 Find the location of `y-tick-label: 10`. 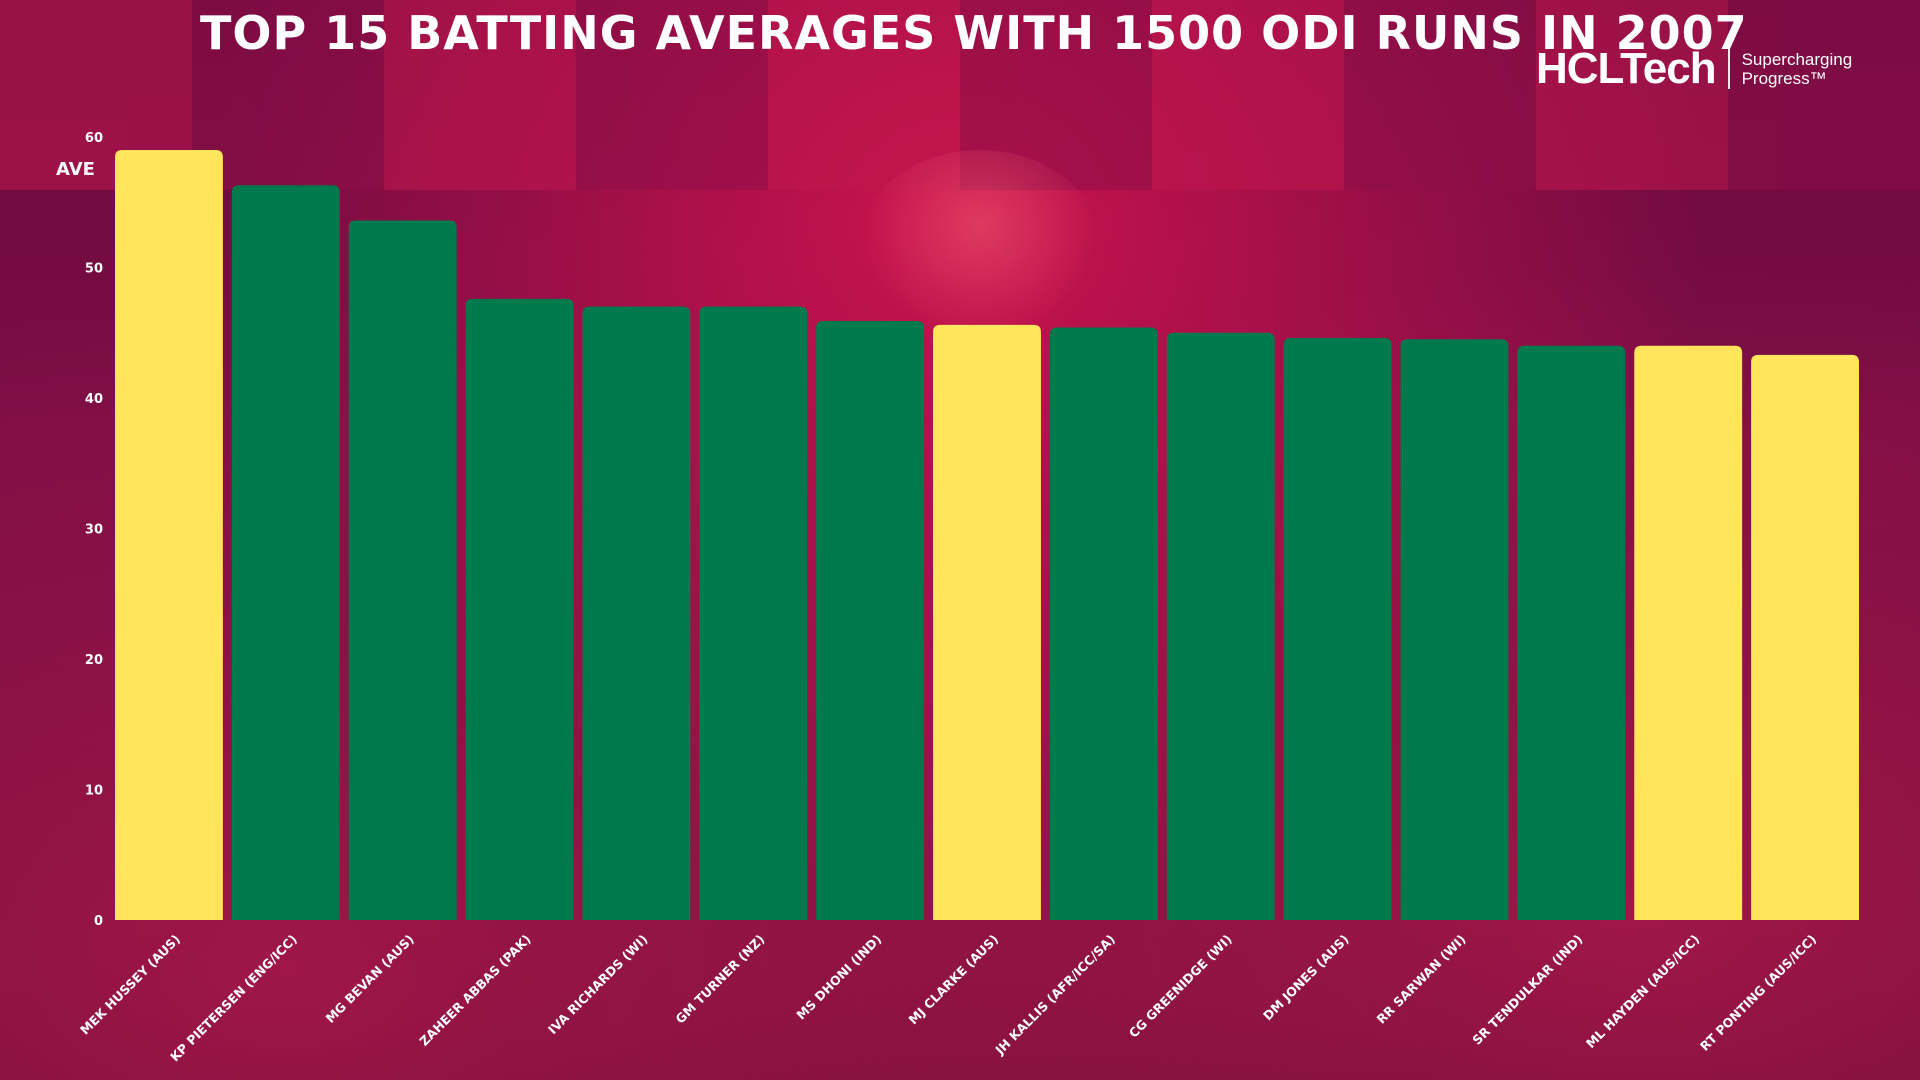

y-tick-label: 10 is located at coordinates (94, 791).